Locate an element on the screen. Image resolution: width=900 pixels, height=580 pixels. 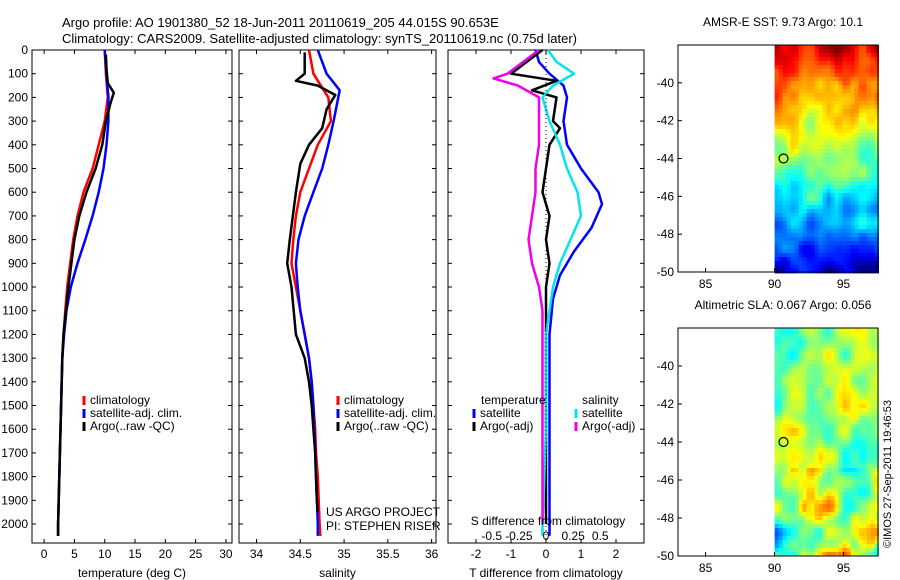
sla_map-field is located at coordinates (826, 442).